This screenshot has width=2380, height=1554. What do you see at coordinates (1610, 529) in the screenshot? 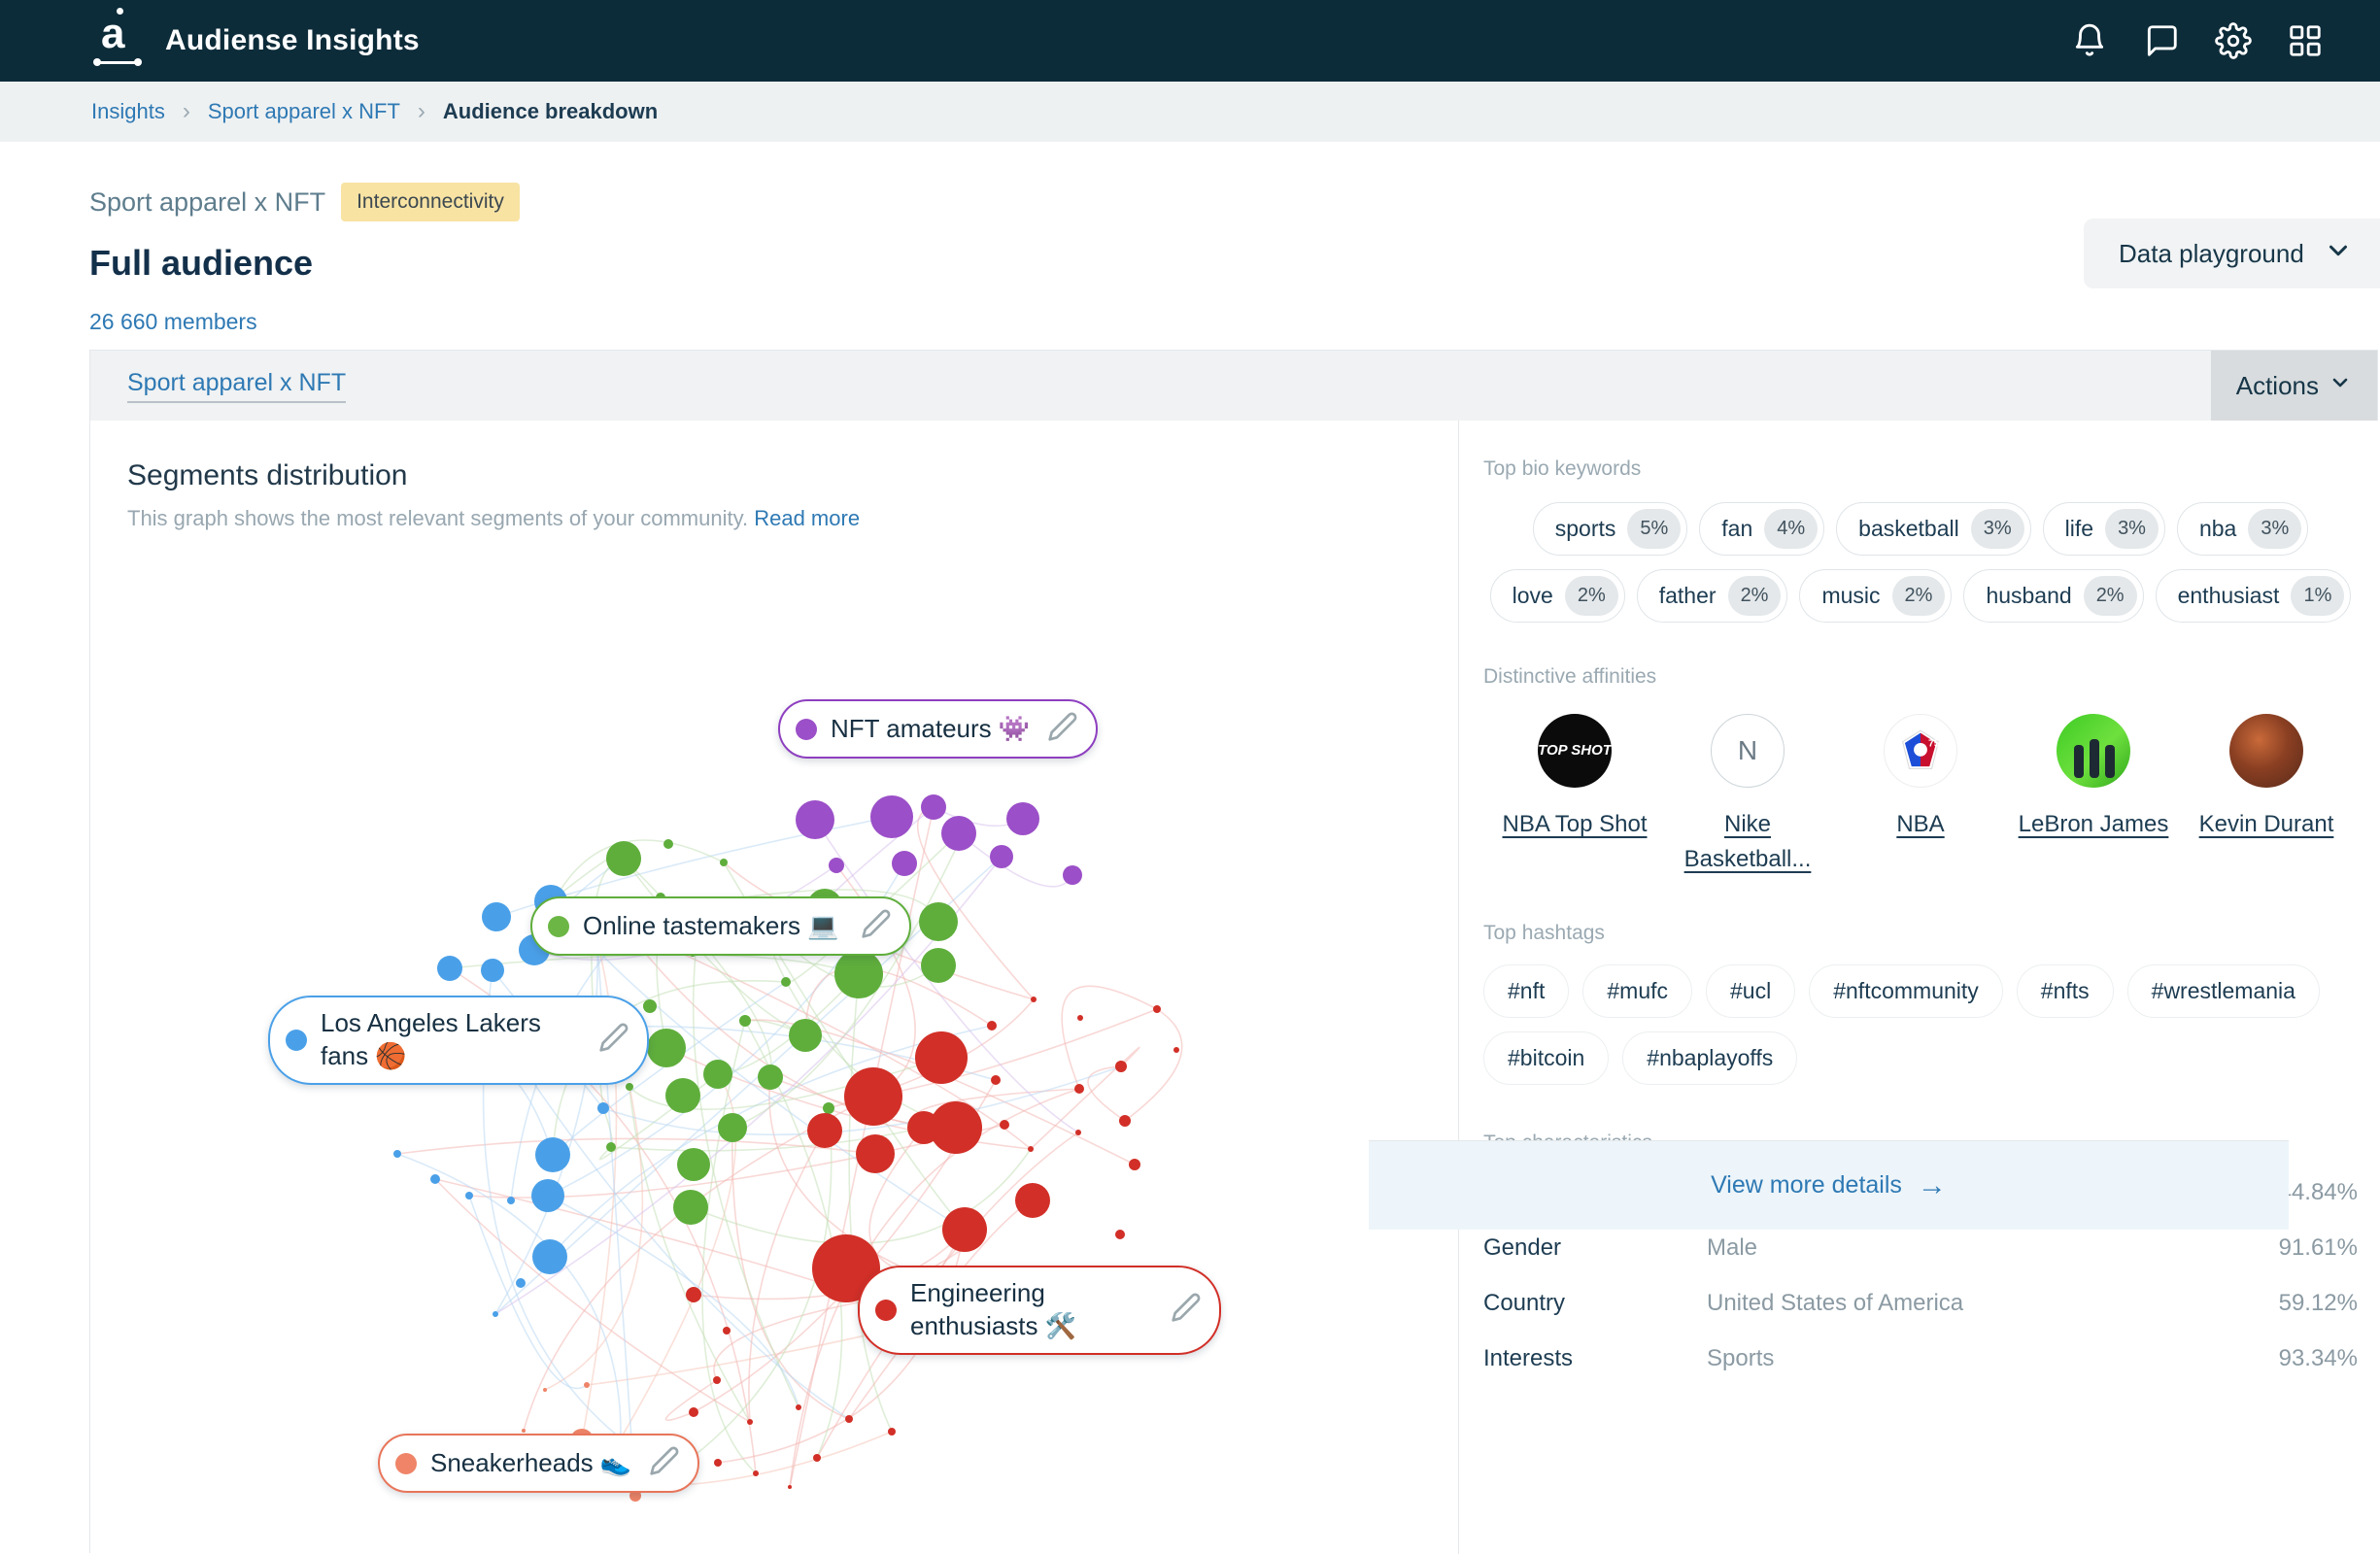
I see `bio-keyword-pill: sports 5%` at bounding box center [1610, 529].